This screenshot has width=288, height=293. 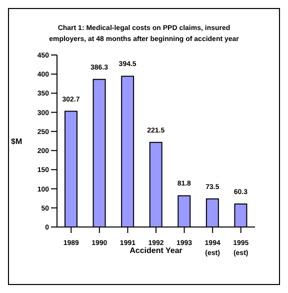 I want to click on x-axis-title: Accident Year, so click(x=156, y=250).